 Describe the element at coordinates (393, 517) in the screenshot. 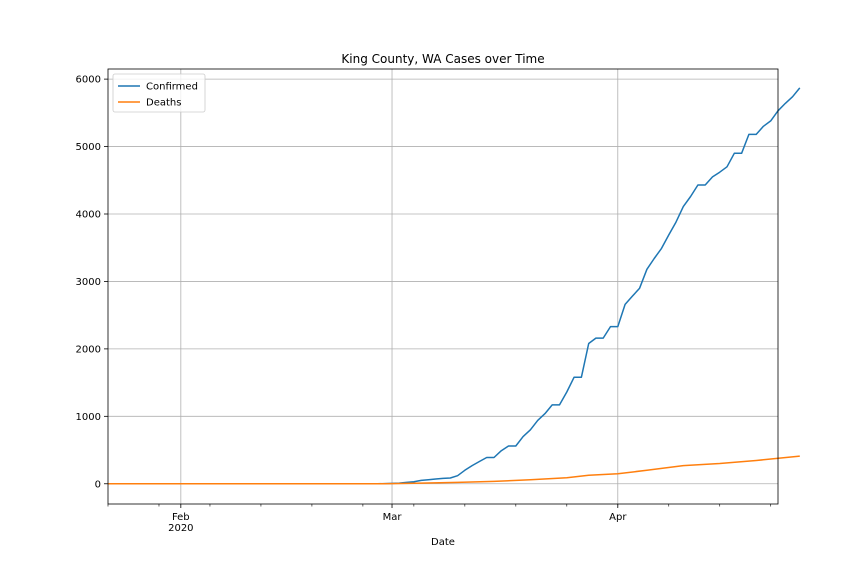

I see `x-tick-label: Mar` at that location.